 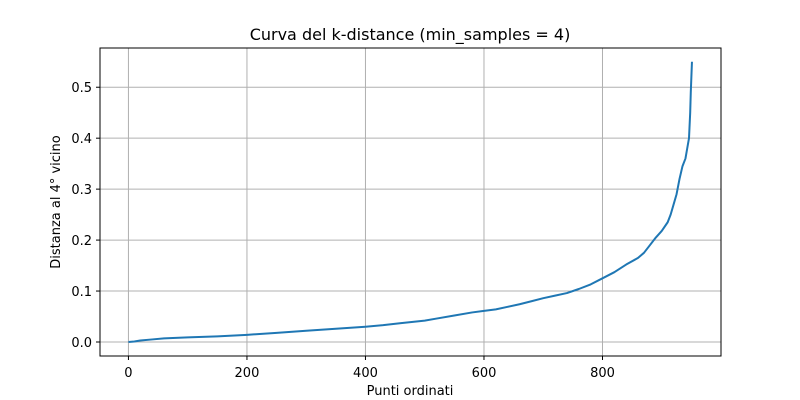 I want to click on y-tick-label: 0.1, so click(x=81, y=292).